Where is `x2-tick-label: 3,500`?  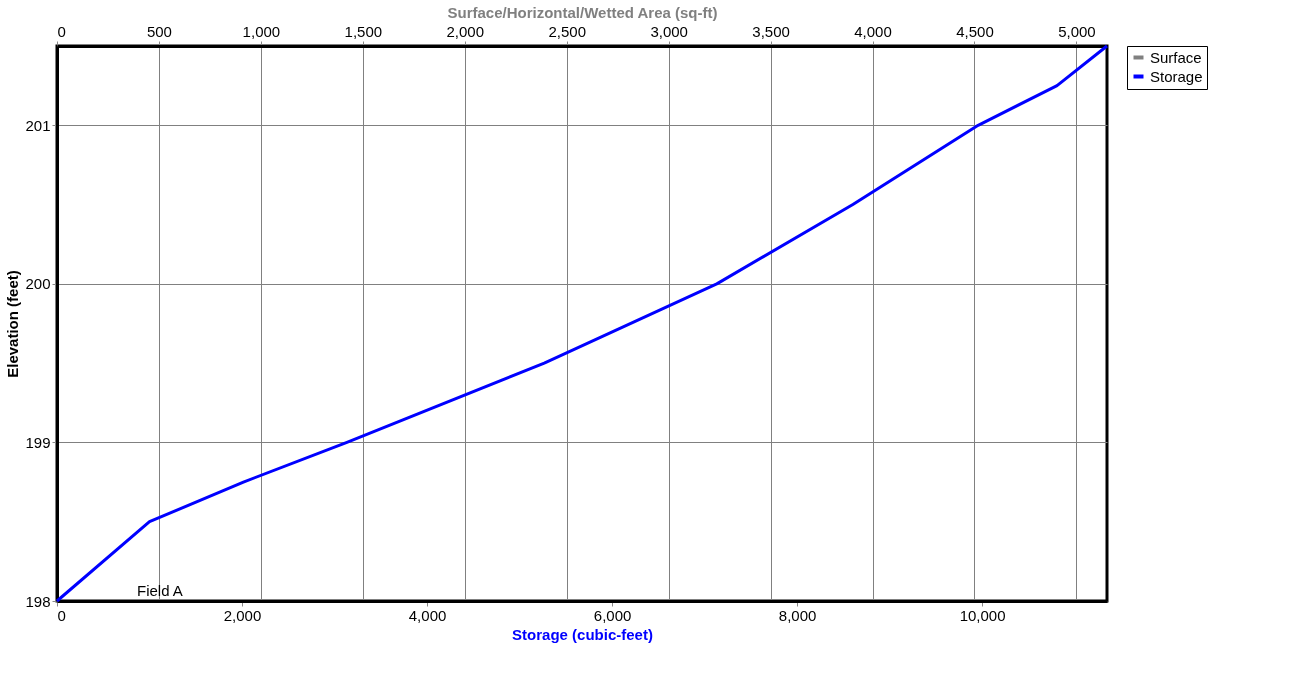 x2-tick-label: 3,500 is located at coordinates (771, 31).